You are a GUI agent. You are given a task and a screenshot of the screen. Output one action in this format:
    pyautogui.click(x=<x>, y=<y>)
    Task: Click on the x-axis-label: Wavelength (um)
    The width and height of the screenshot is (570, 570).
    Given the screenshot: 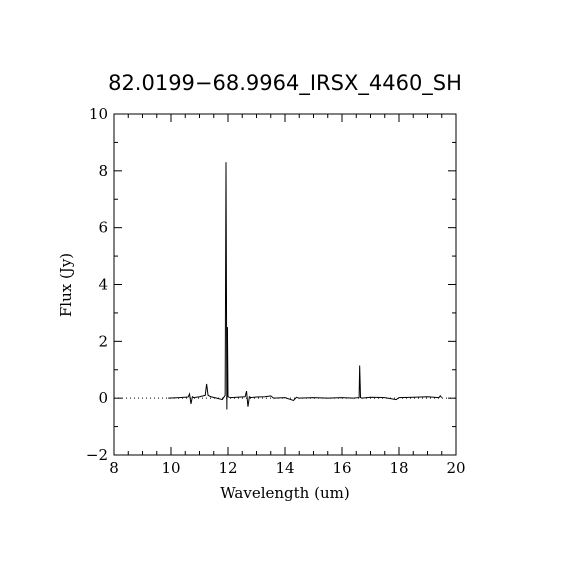 What is the action you would take?
    pyautogui.click(x=284, y=493)
    